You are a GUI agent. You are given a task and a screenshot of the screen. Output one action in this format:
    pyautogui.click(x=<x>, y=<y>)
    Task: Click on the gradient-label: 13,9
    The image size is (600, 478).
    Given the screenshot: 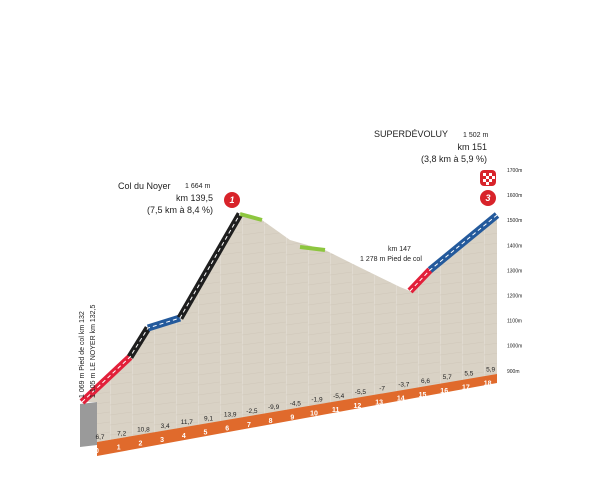 What is the action you would take?
    pyautogui.click(x=230, y=415)
    